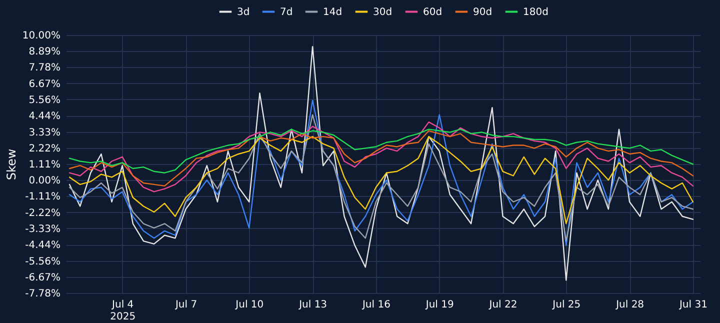 The height and width of the screenshot is (323, 720). What do you see at coordinates (42, 294) in the screenshot?
I see `y-tick-label: -7.78%` at bounding box center [42, 294].